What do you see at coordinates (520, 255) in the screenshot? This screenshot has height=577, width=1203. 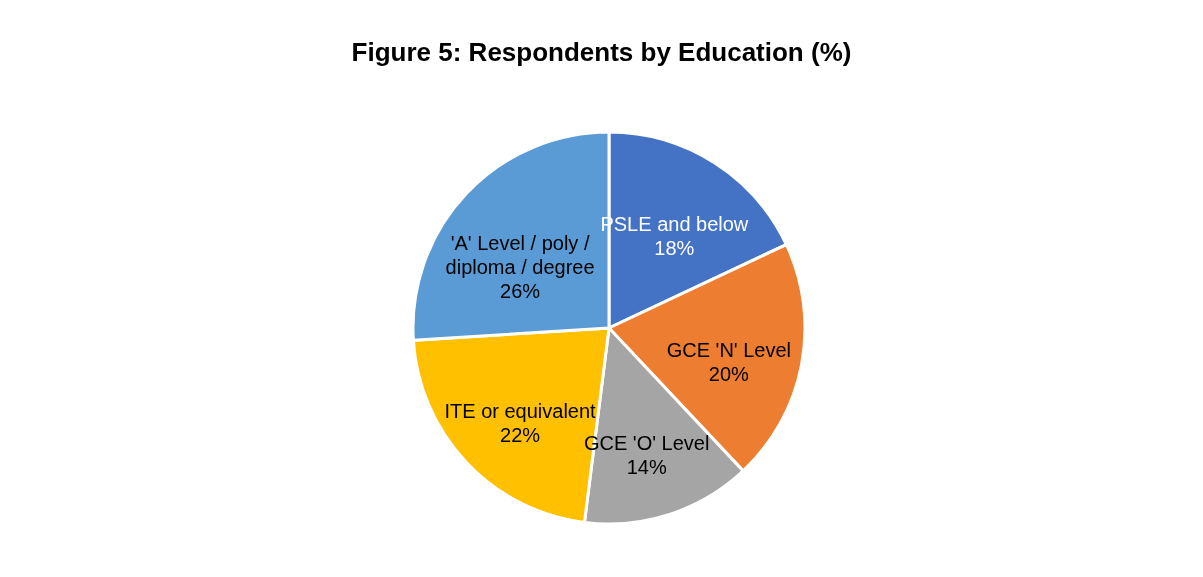 I see `slice-label: 'A' Level / poly / diploma / degree` at bounding box center [520, 255].